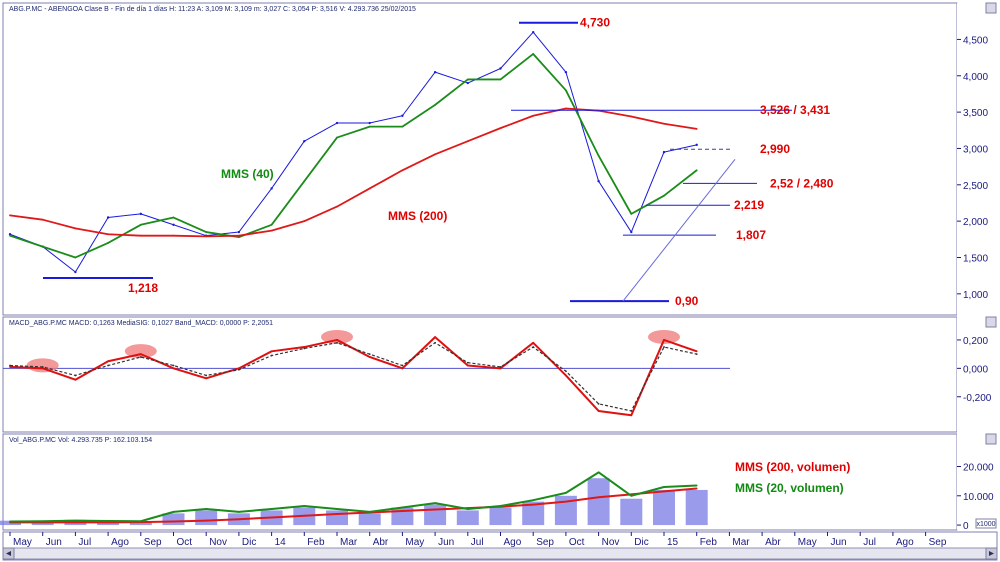 The width and height of the screenshot is (1000, 562). Describe the element at coordinates (978, 468) in the screenshot. I see `volume-y-tick: 20.000` at that location.